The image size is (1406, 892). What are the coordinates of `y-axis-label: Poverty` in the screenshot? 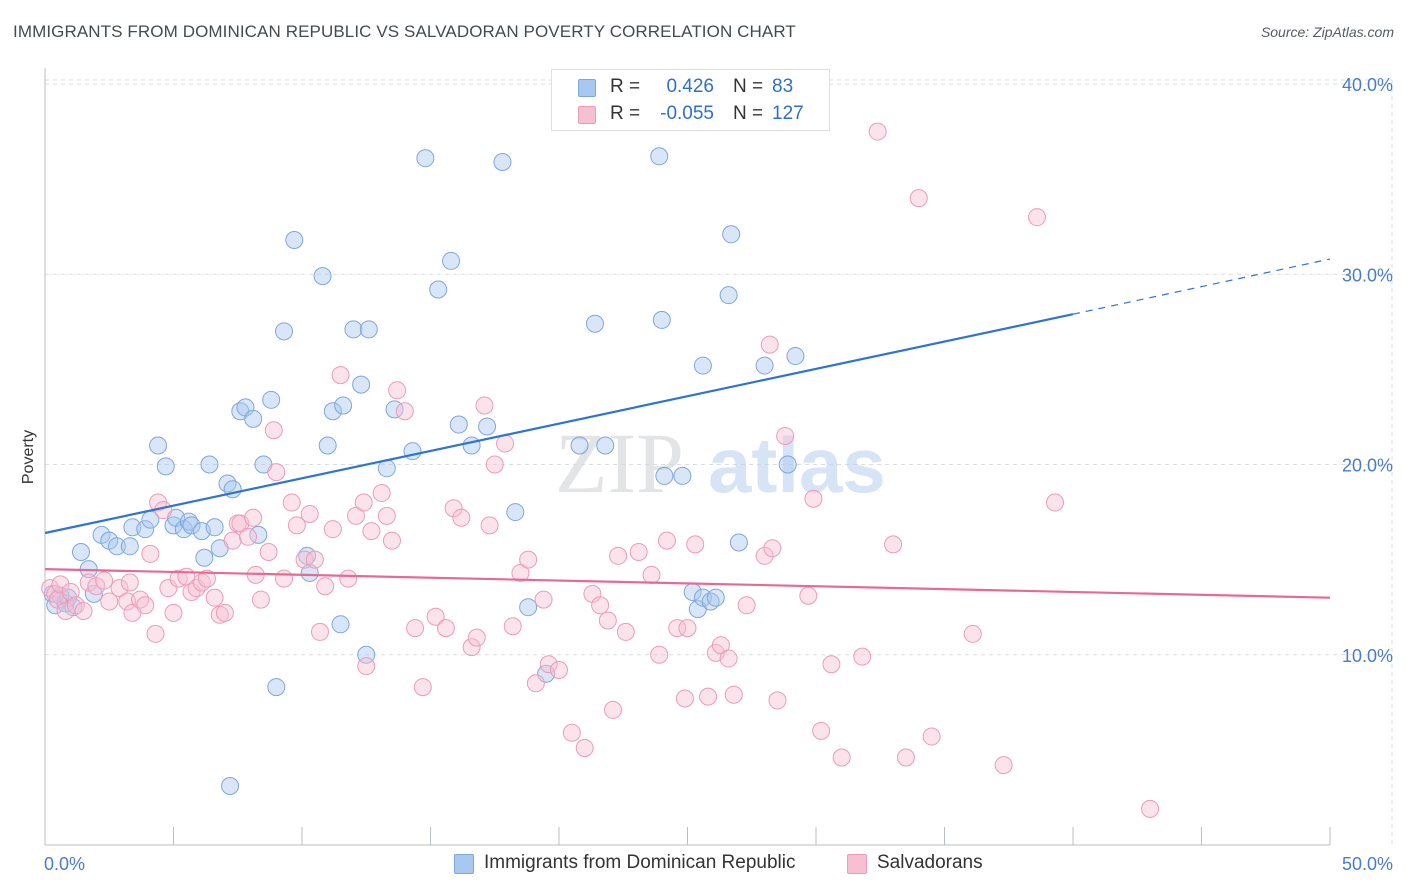 It's located at (28, 457).